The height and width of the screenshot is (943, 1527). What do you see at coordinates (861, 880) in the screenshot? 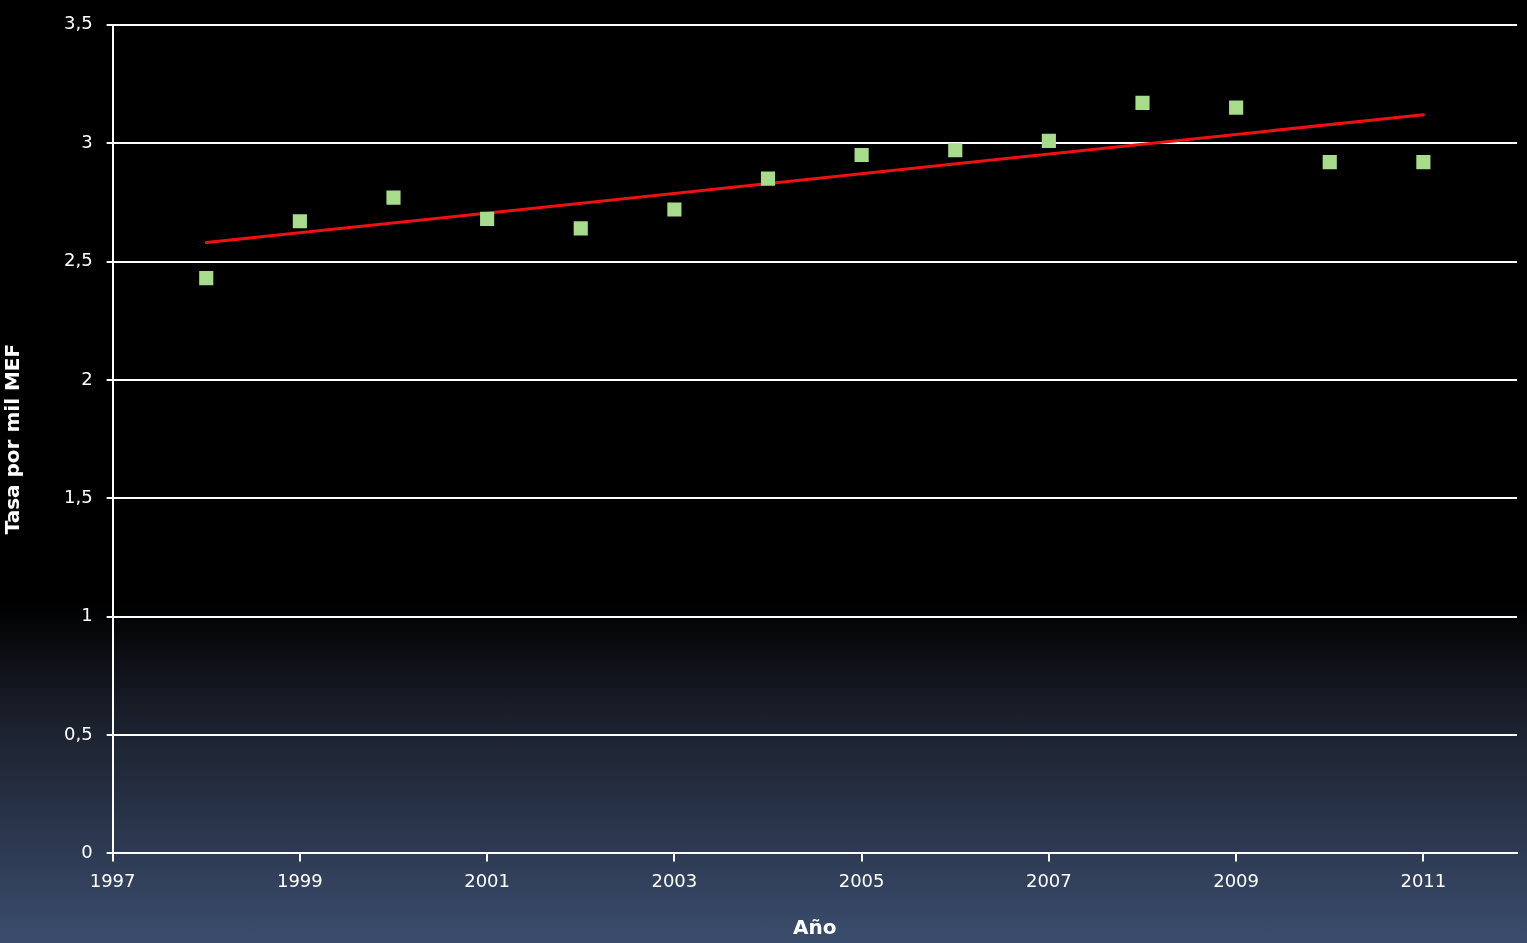
I see `x-tick-label: 2005` at bounding box center [861, 880].